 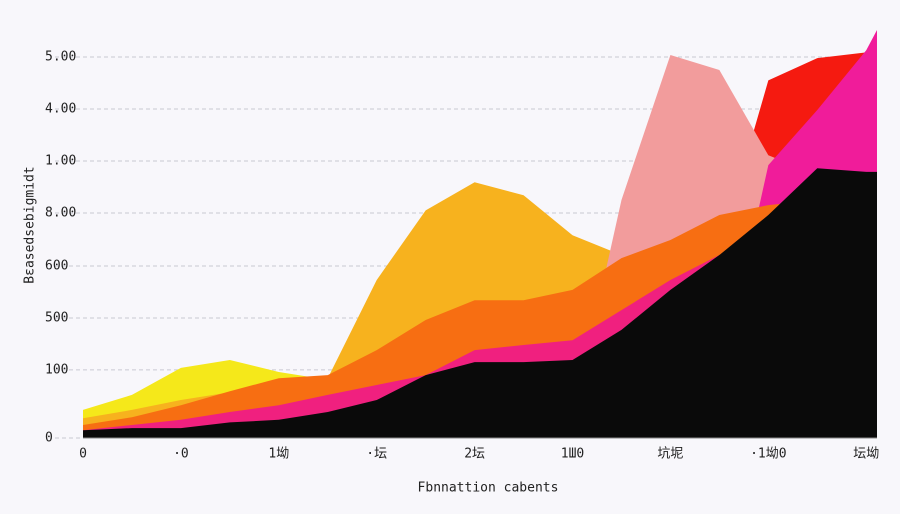 I want to click on y-tick-label: 5.00, so click(x=60, y=57).